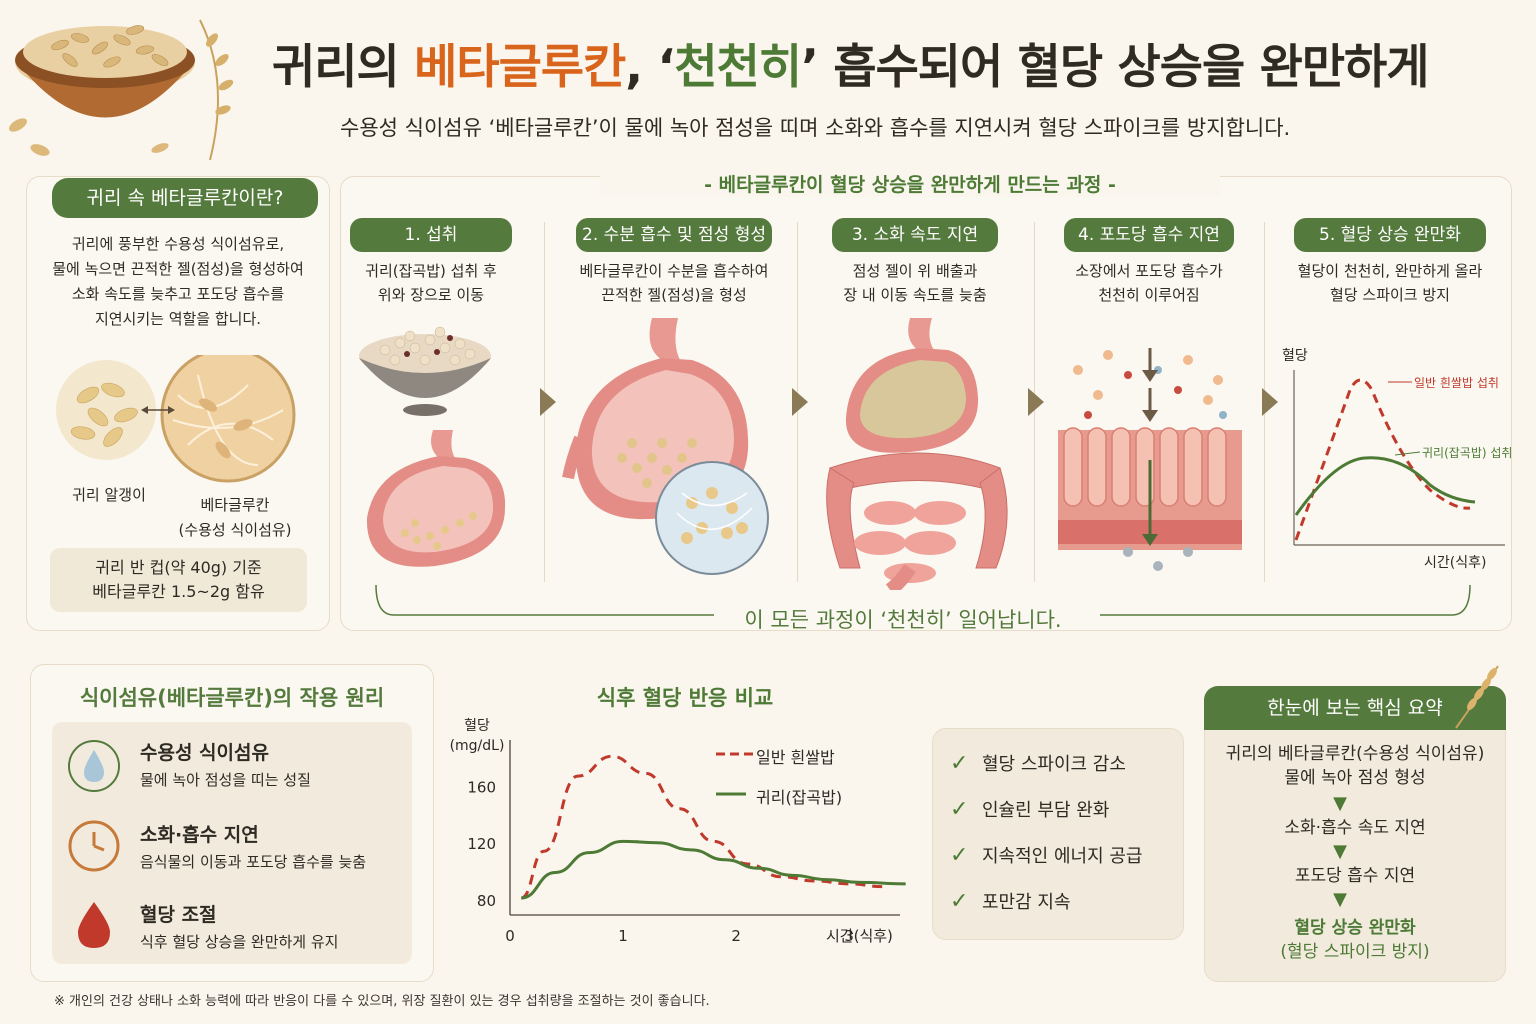 This screenshot has width=1536, height=1024. What do you see at coordinates (702, 827) in the screenshot?
I see `series-line-white-rice` at bounding box center [702, 827].